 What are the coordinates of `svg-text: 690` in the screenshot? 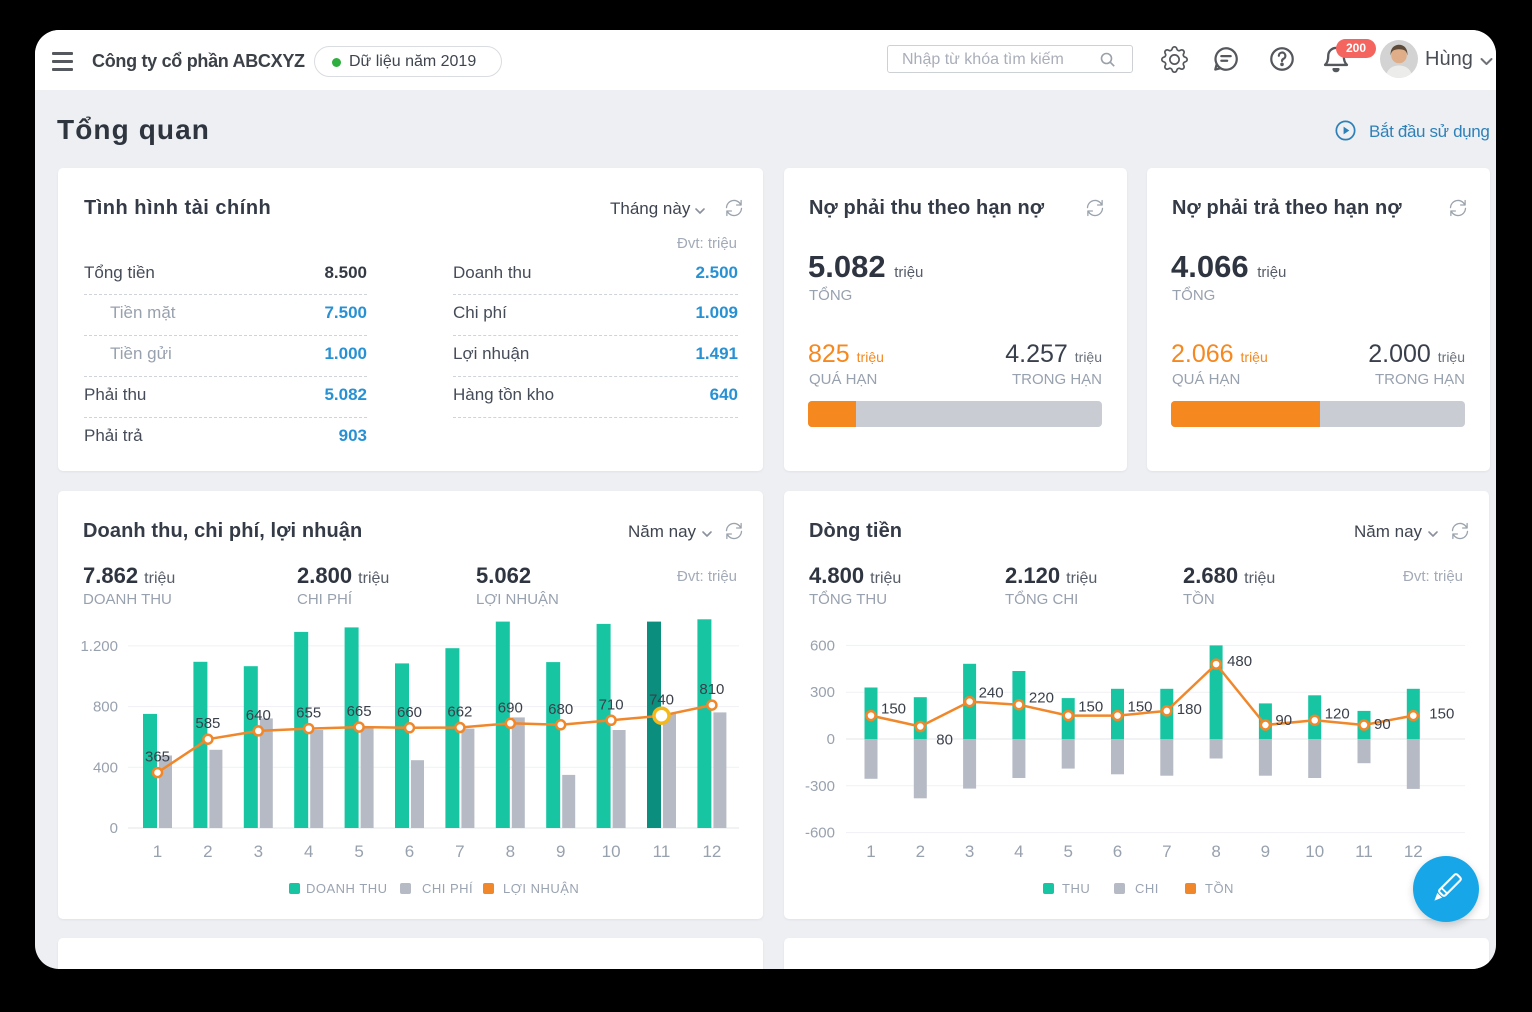 It's located at (510, 707).